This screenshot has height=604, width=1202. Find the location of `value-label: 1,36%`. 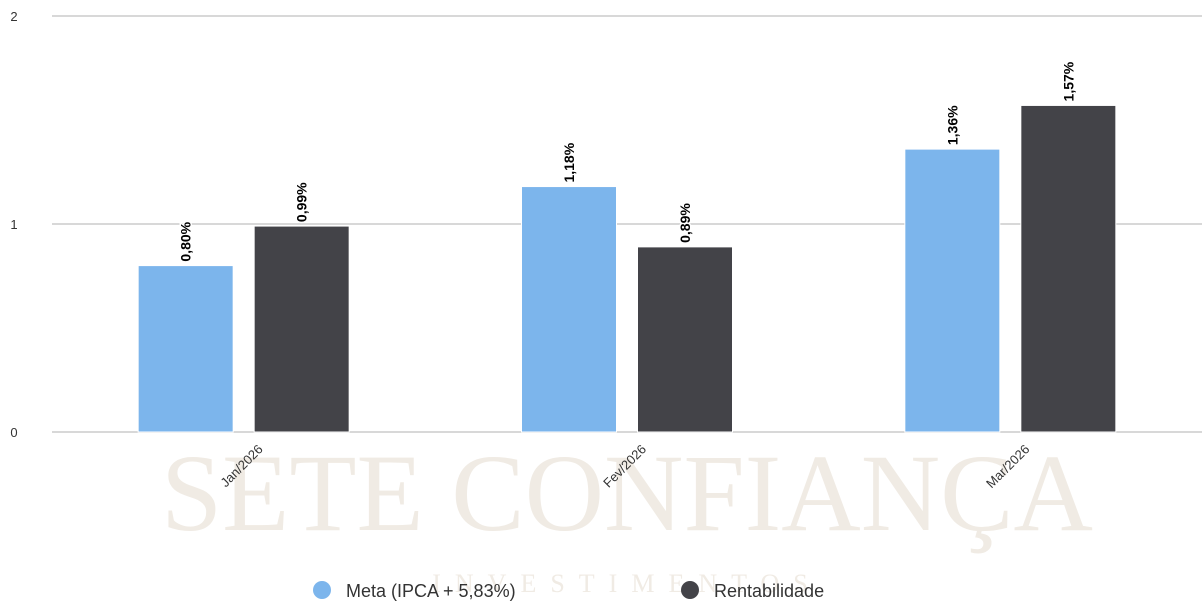

value-label: 1,36% is located at coordinates (952, 125).